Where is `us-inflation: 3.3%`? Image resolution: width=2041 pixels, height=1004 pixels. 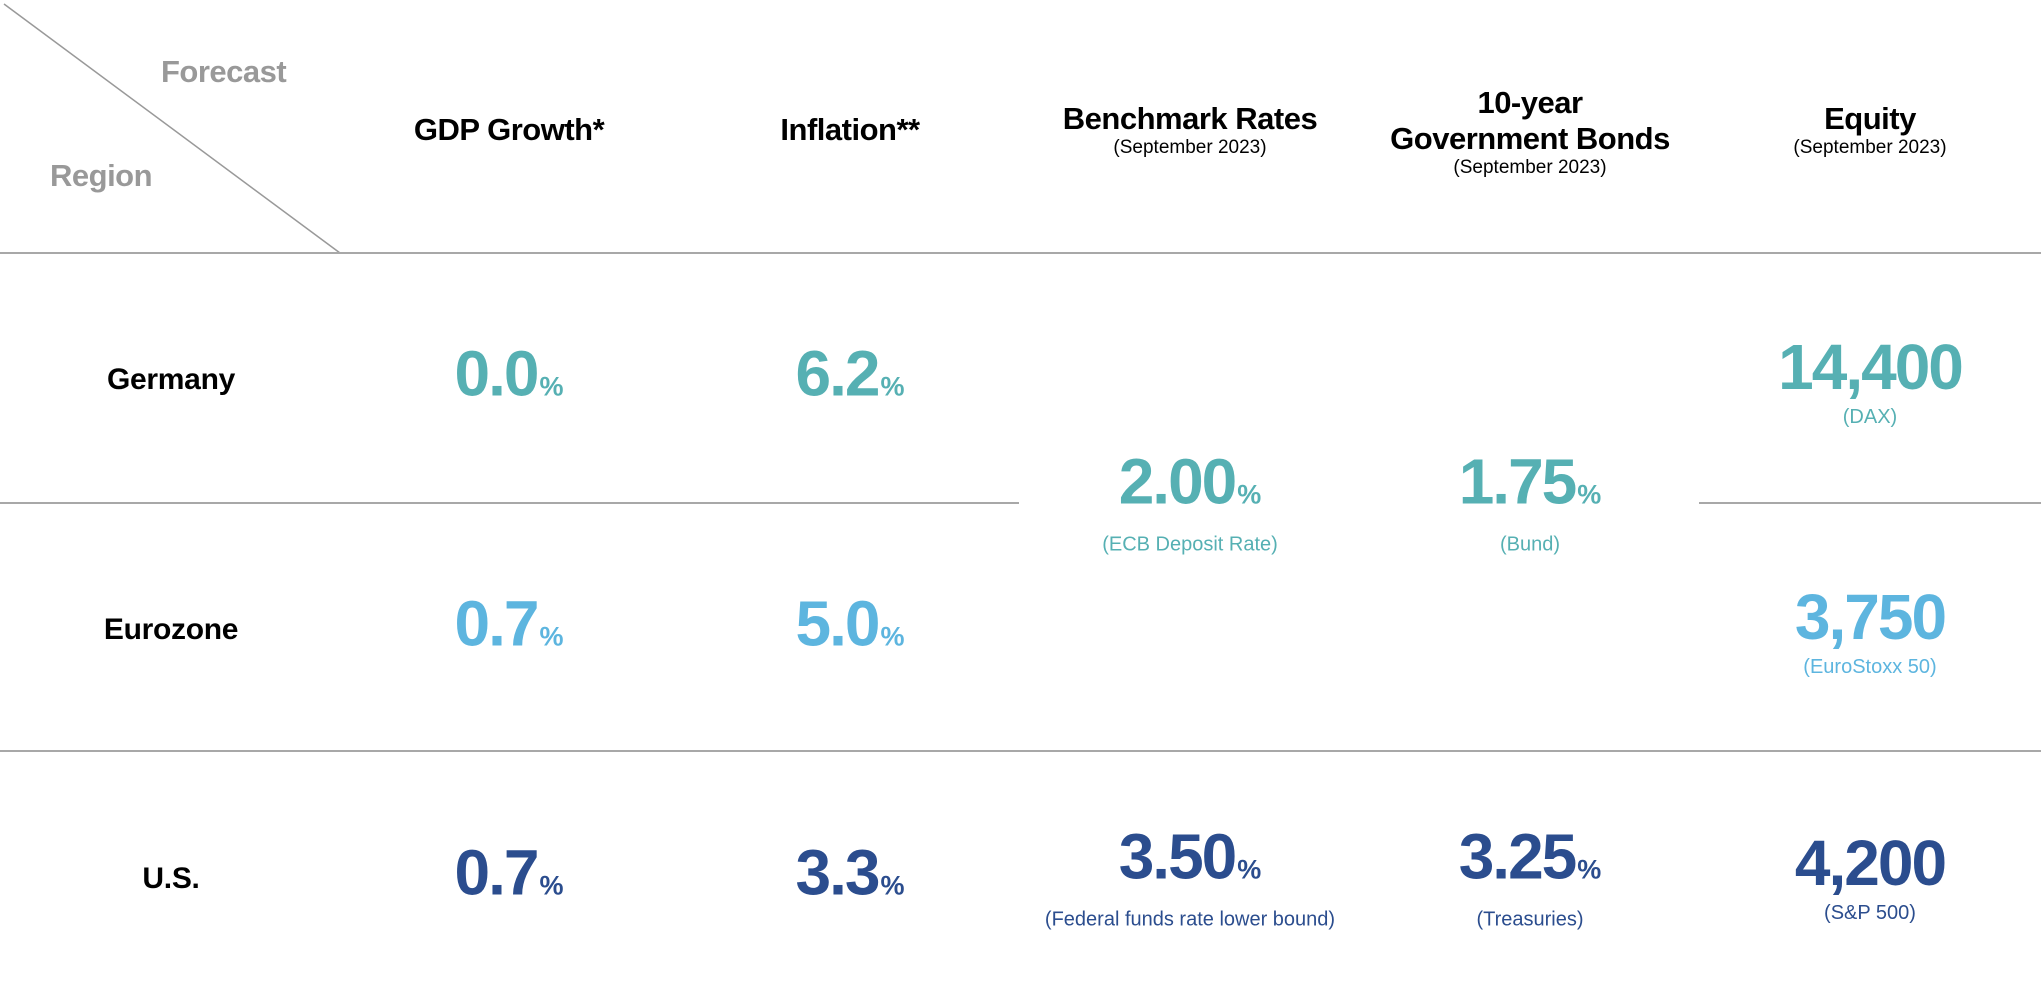
us-inflation: 3.3% is located at coordinates (850, 879).